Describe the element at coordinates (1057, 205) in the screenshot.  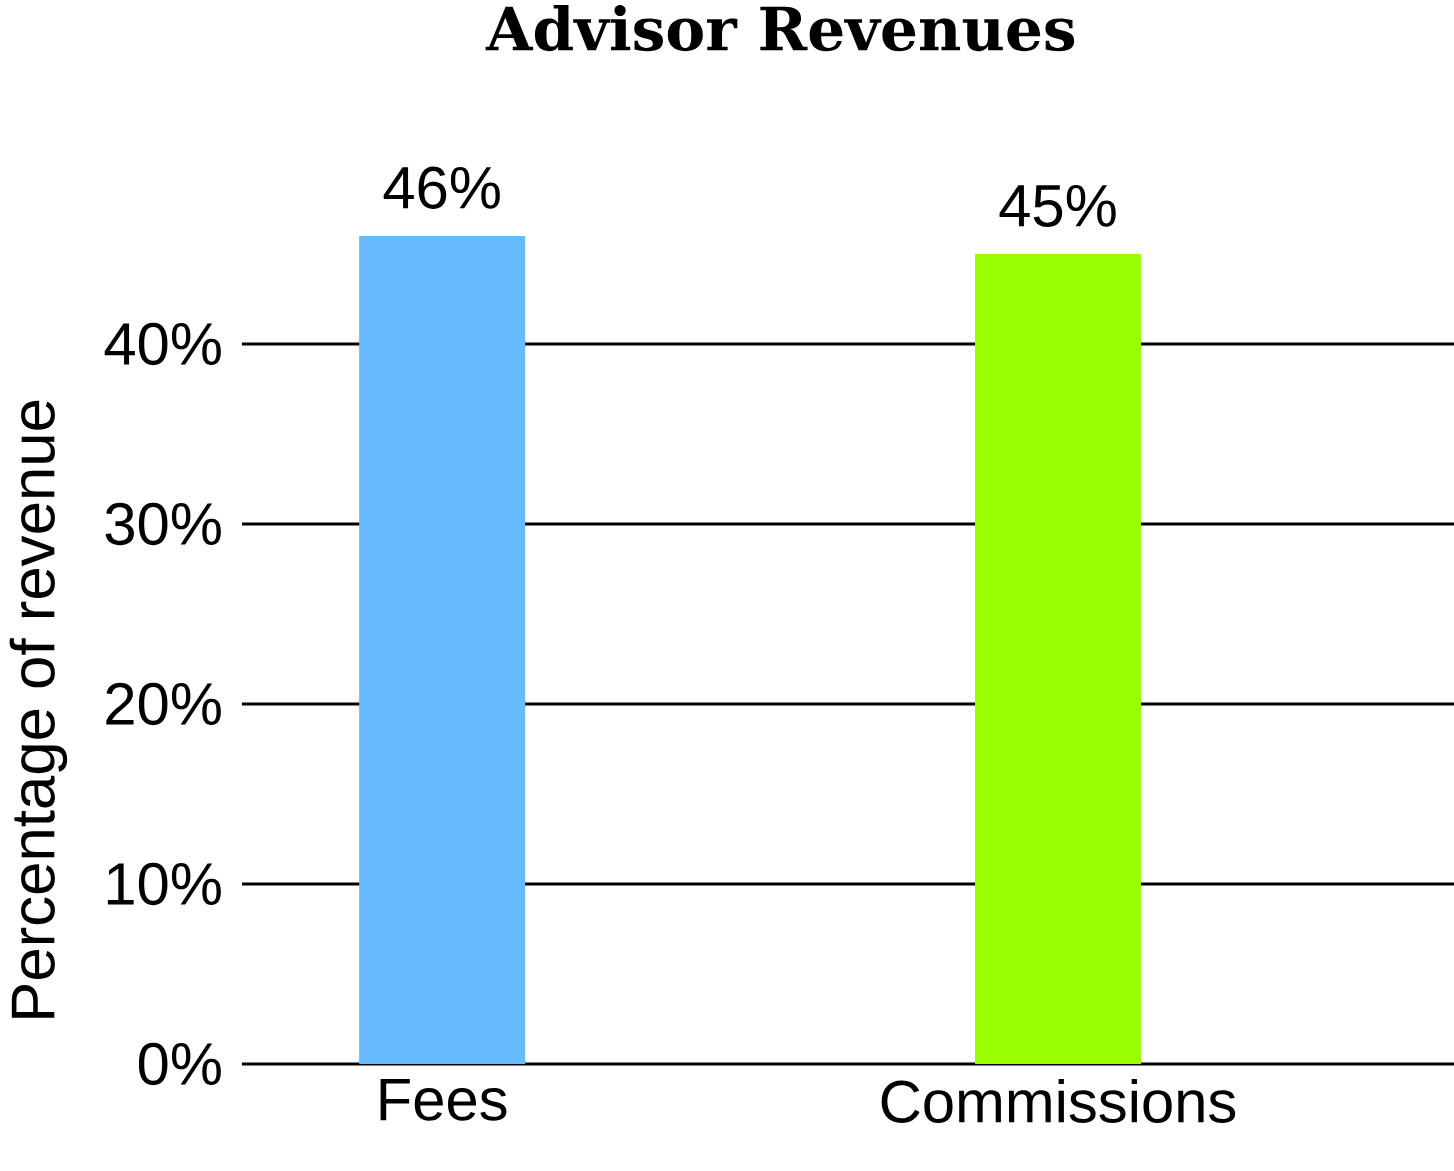
I see `data-label: 45%` at that location.